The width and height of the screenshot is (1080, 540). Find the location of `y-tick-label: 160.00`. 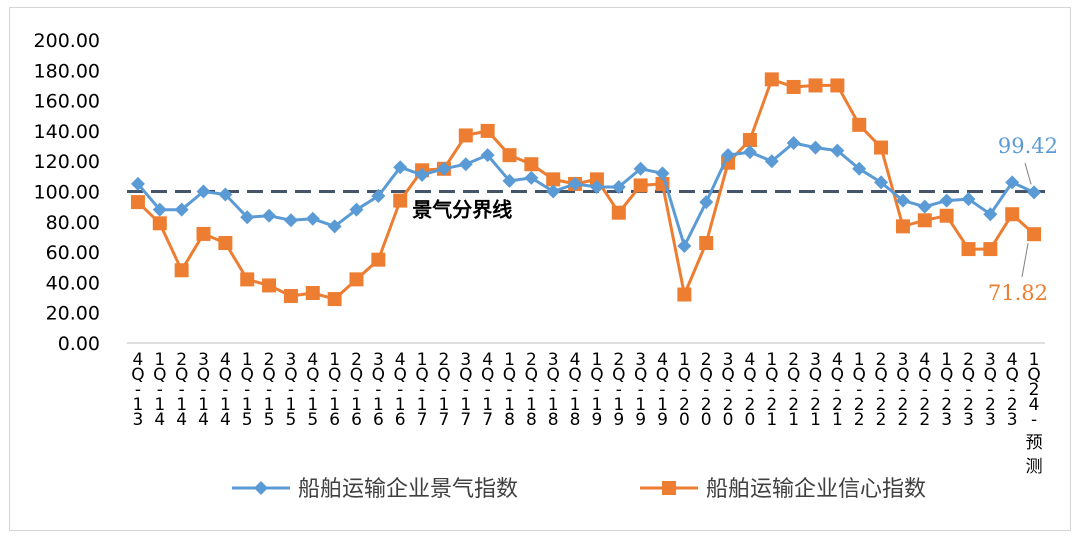

y-tick-label: 160.00 is located at coordinates (67, 102).